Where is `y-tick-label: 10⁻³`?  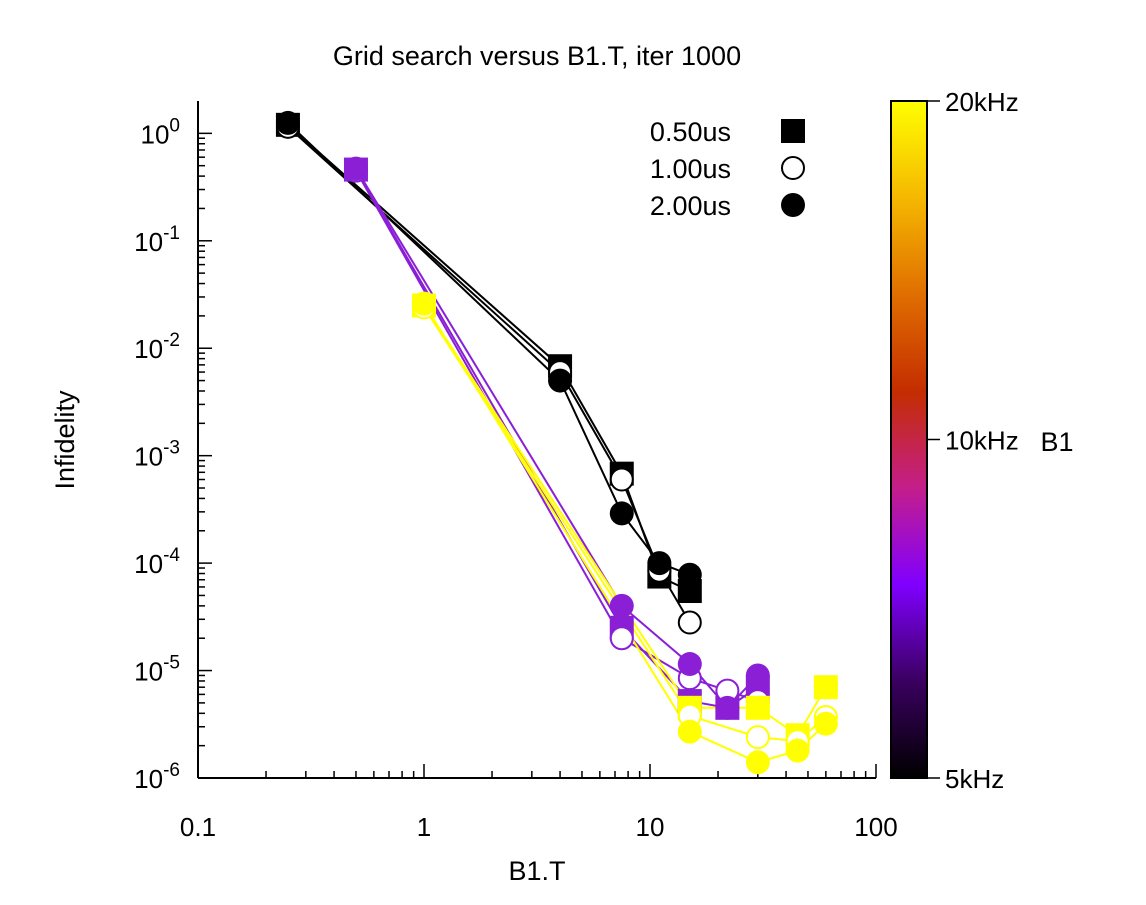 y-tick-label: 10⁻³ is located at coordinates (157, 455).